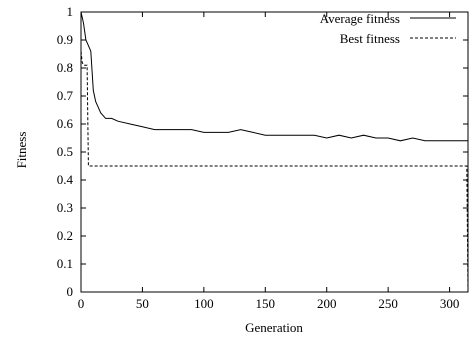 The height and width of the screenshot is (341, 470). Describe the element at coordinates (70, 11) in the screenshot. I see `y-tick-label: 1` at that location.